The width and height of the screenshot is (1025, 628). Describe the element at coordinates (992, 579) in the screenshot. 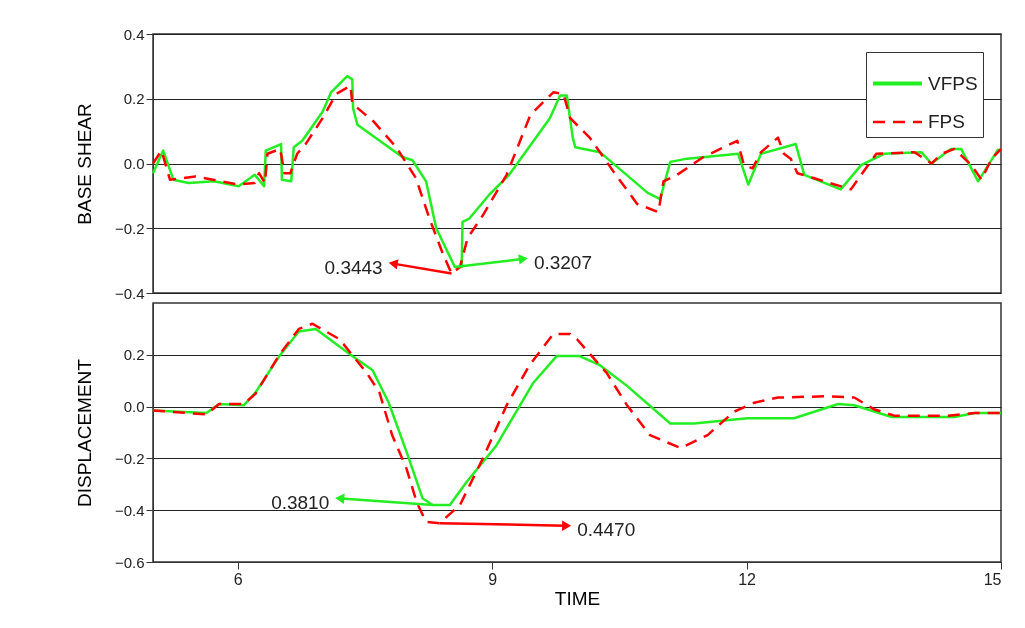

I see `x-tick-label: 15` at that location.